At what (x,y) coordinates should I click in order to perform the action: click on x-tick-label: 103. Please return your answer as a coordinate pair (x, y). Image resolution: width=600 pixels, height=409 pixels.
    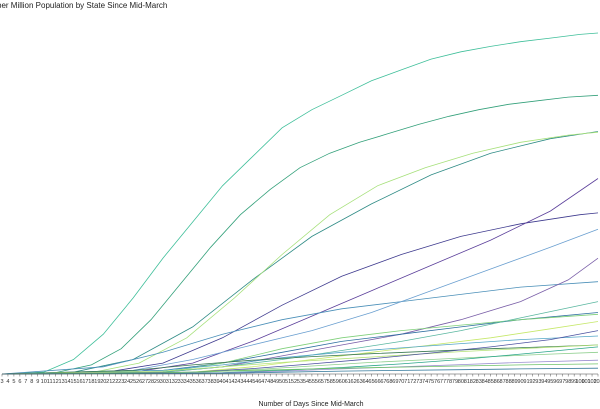
    Looking at the image, I should click on (596, 382).